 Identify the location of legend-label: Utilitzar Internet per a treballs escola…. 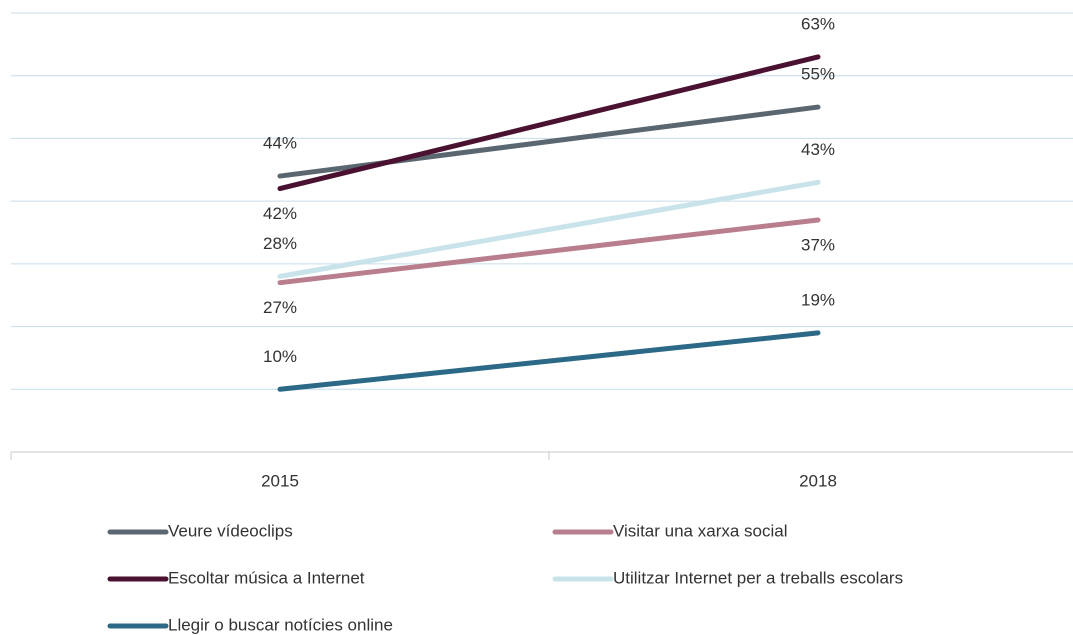
(758, 577).